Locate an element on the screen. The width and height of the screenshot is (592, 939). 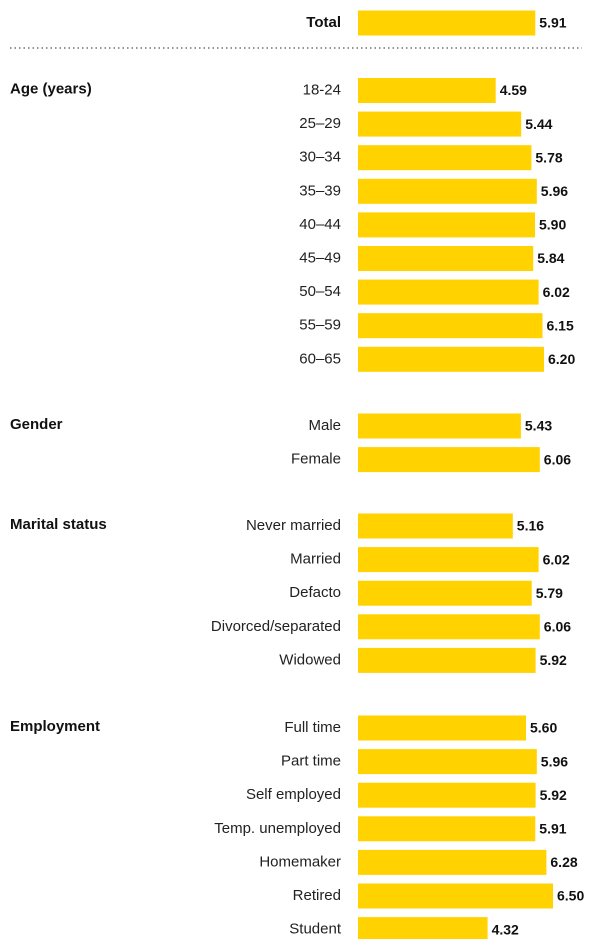
category-label: 45–49 is located at coordinates (320, 257).